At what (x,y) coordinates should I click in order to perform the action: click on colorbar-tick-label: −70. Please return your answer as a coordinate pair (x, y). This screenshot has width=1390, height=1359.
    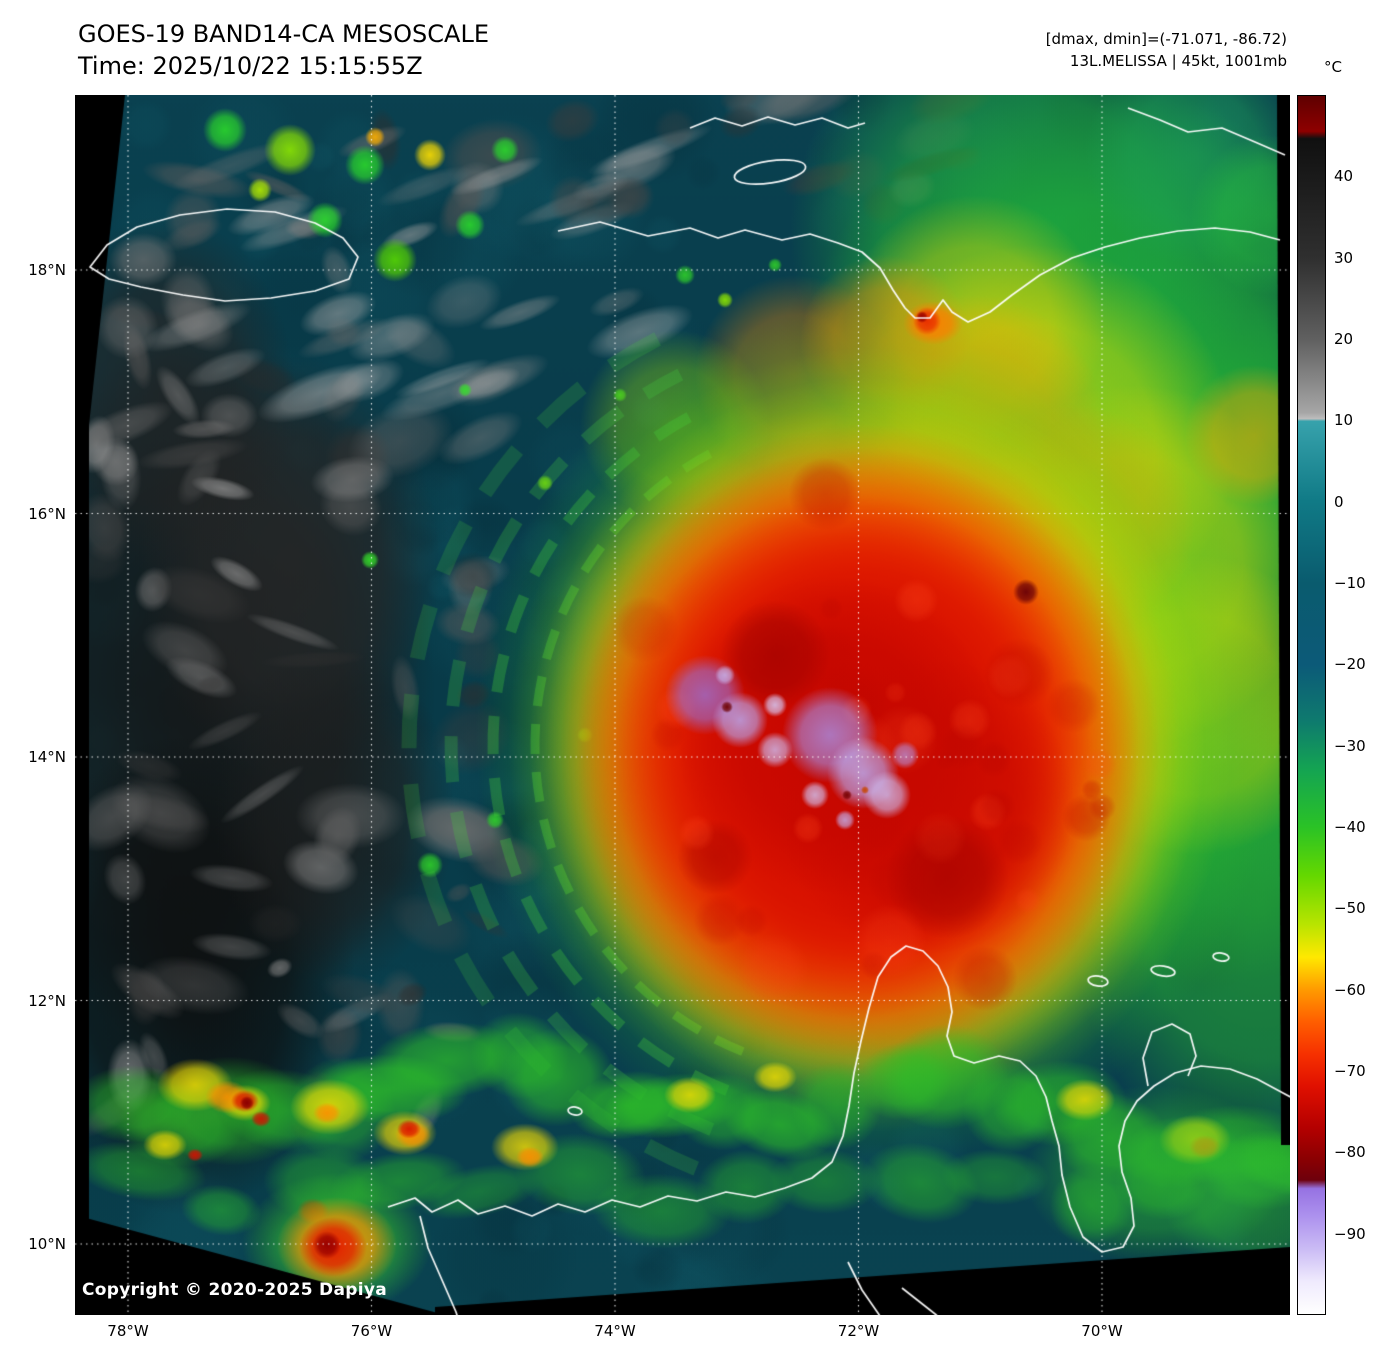
    Looking at the image, I should click on (1350, 1071).